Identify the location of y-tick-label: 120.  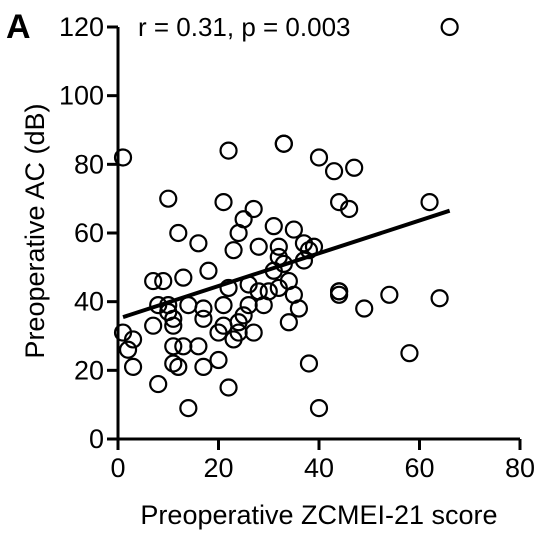
(81, 27).